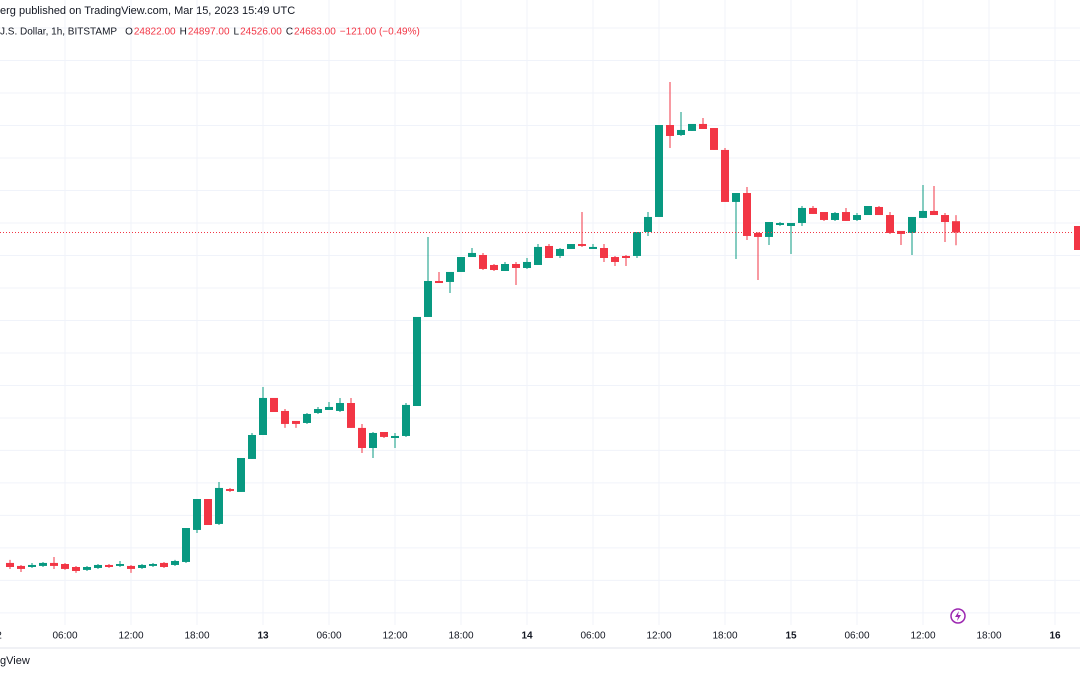  Describe the element at coordinates (289, 32) in the screenshot. I see `legend-key: C` at that location.